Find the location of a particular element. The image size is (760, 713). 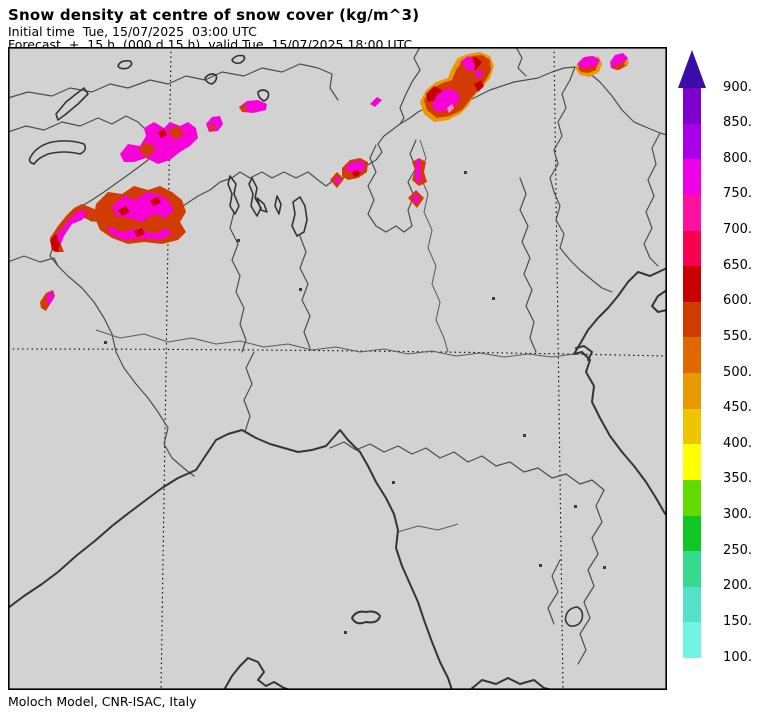

snow-blob-ortles-magenta-dot is located at coordinates (479, 74).